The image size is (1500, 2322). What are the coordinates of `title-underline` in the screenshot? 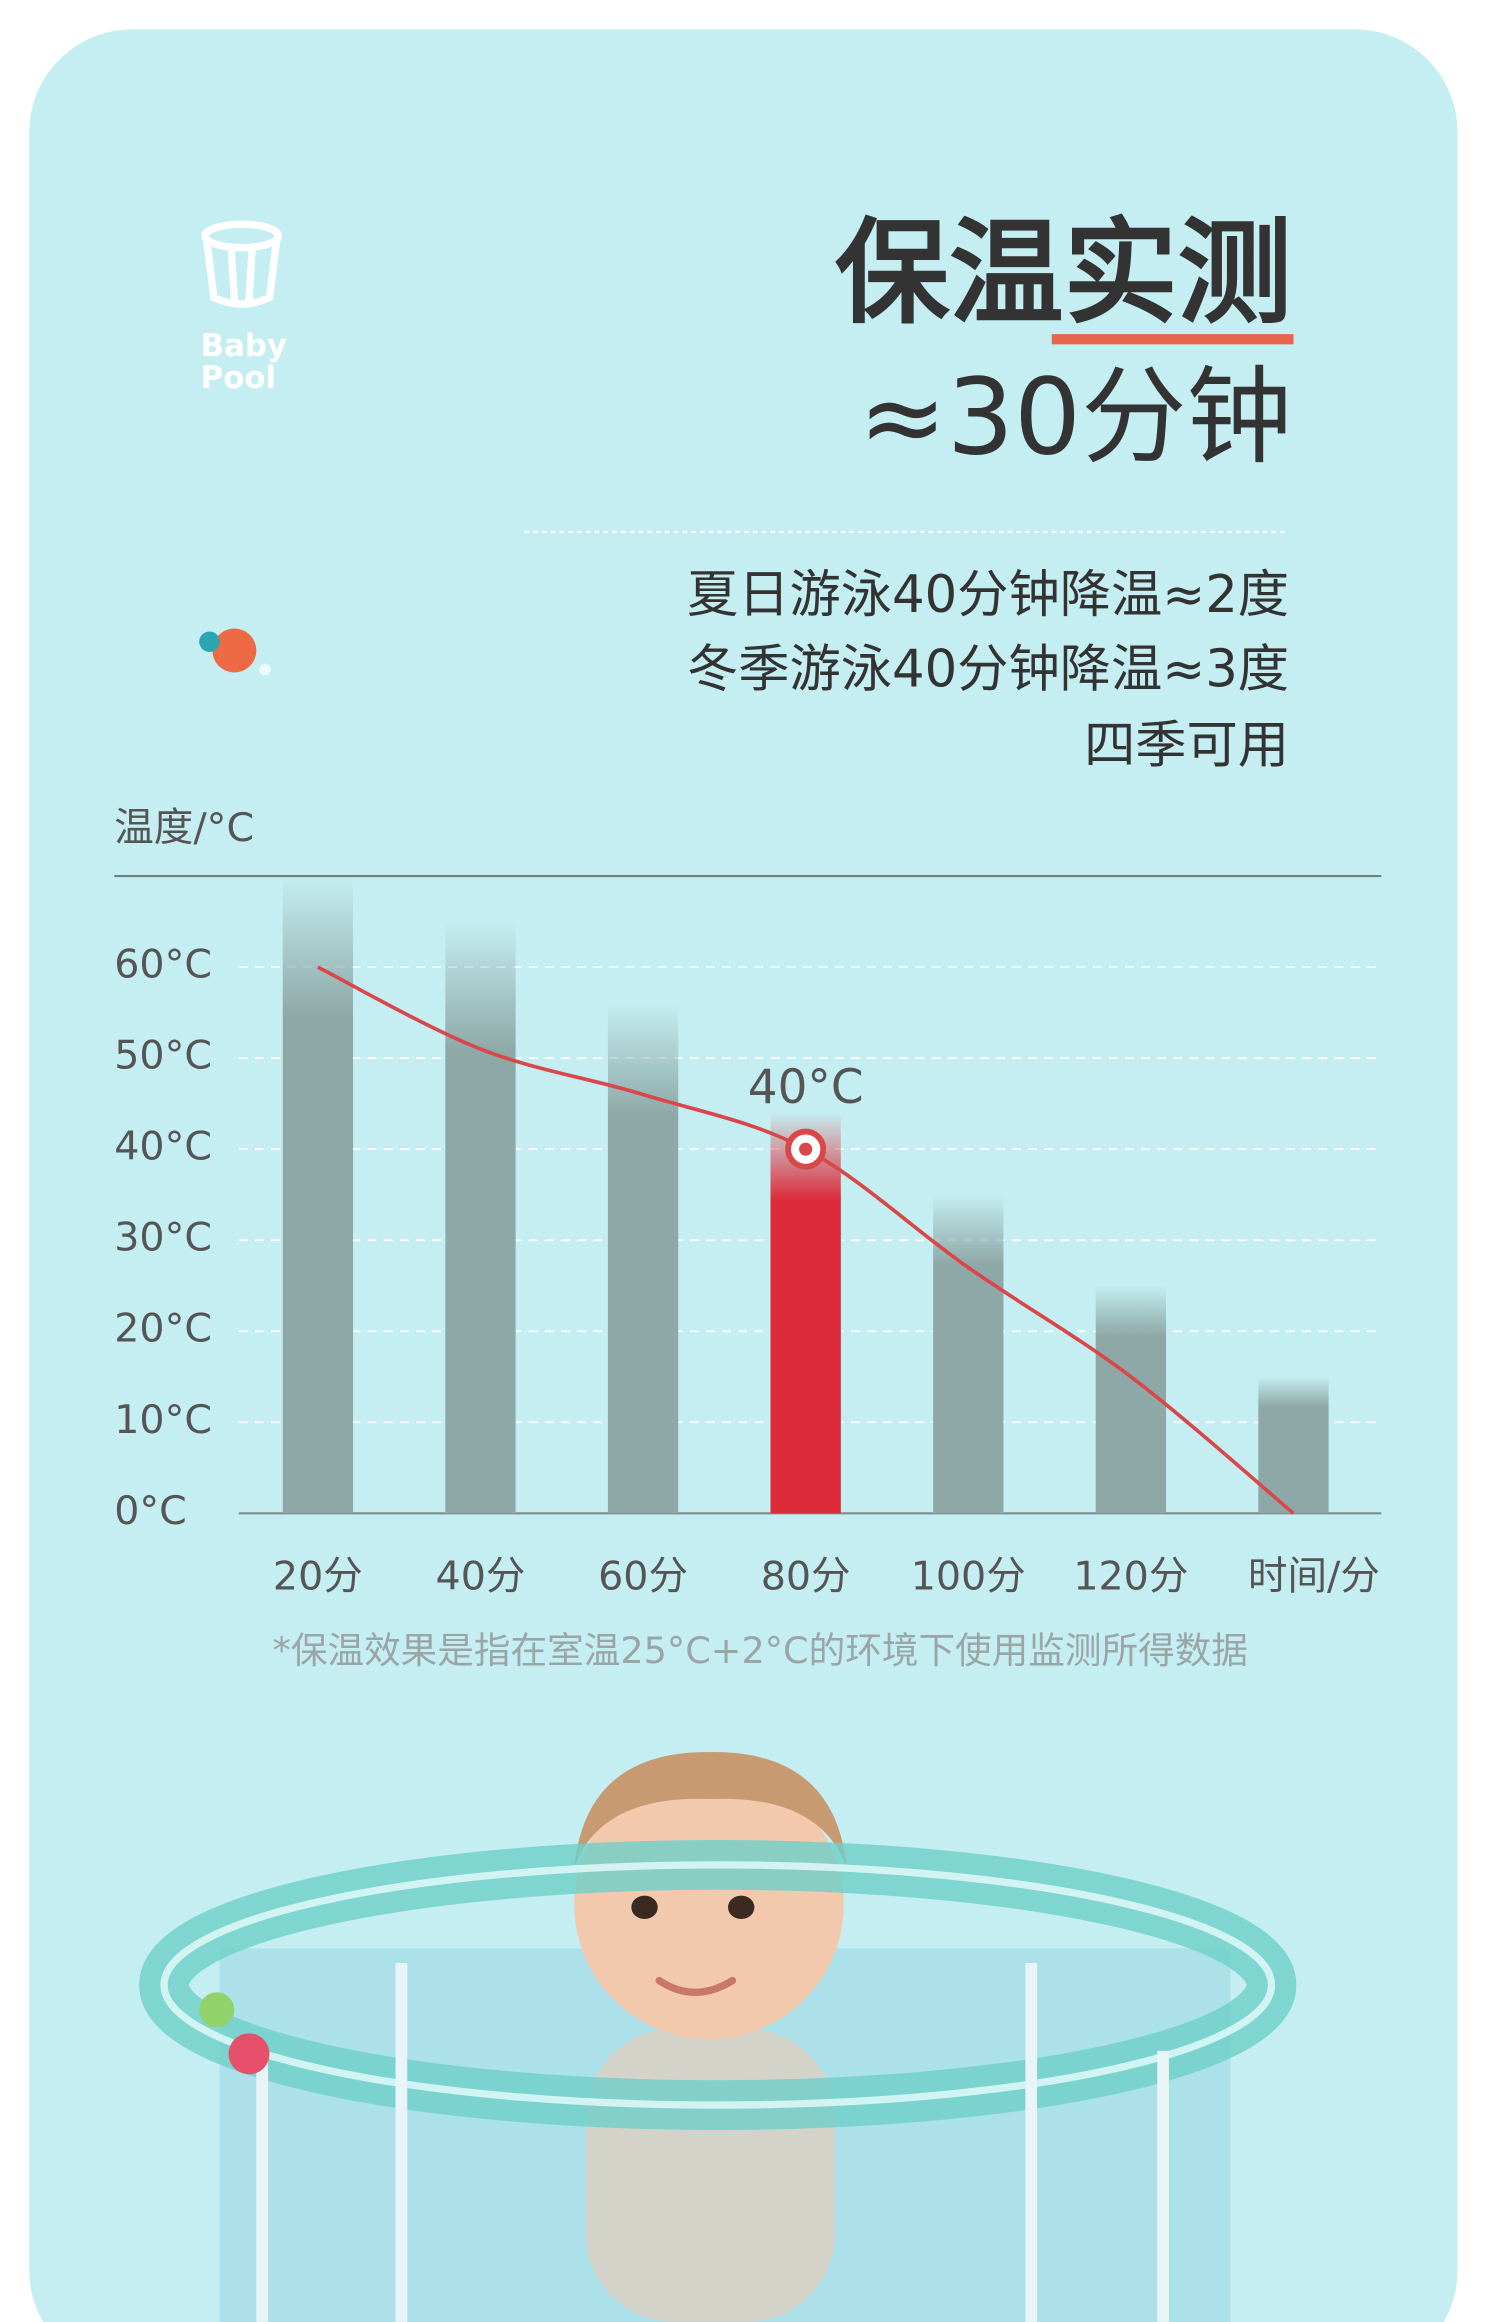 It's located at (1172, 339).